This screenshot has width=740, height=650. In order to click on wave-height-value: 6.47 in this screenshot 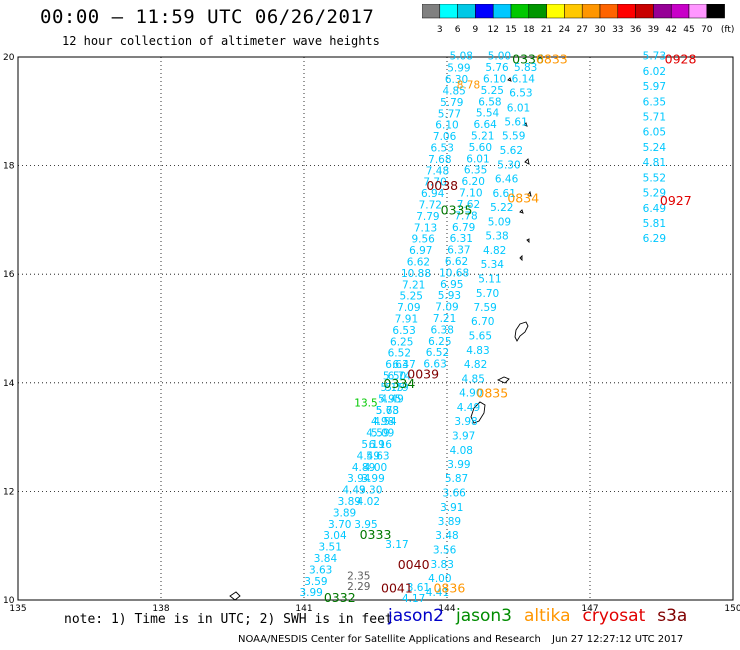, I will do `click(403, 365)`.